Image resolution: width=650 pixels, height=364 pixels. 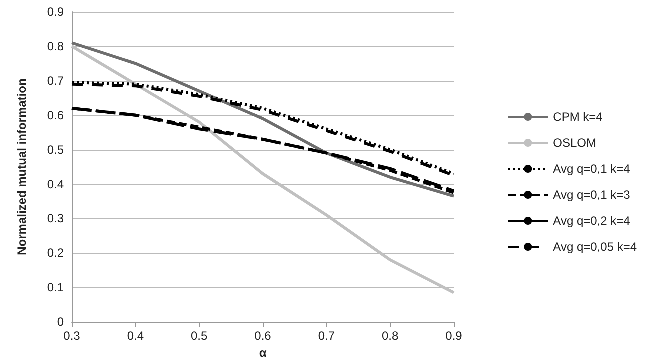 I want to click on x-tick-label: 0.8, so click(x=390, y=336).